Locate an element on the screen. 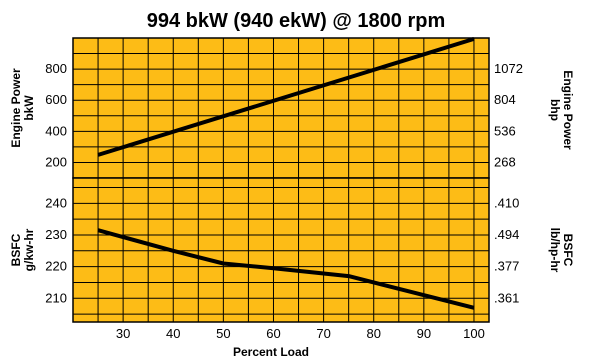 The width and height of the screenshot is (591, 362). x-axis-label: Percent Load is located at coordinates (271, 352).